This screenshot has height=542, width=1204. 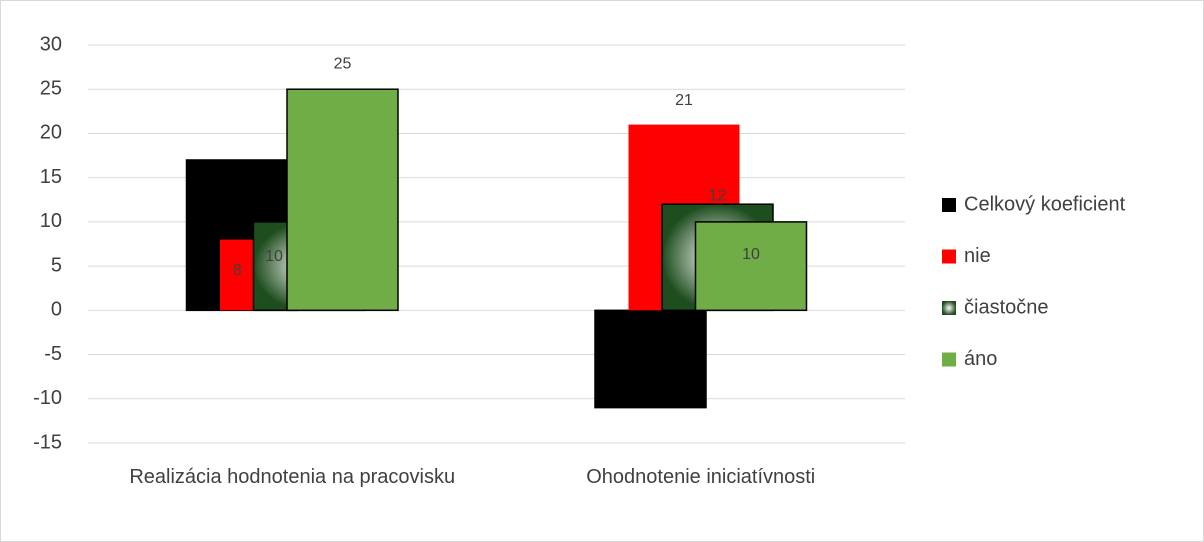 What do you see at coordinates (1006, 307) in the screenshot?
I see `legend-label: čiastočne` at bounding box center [1006, 307].